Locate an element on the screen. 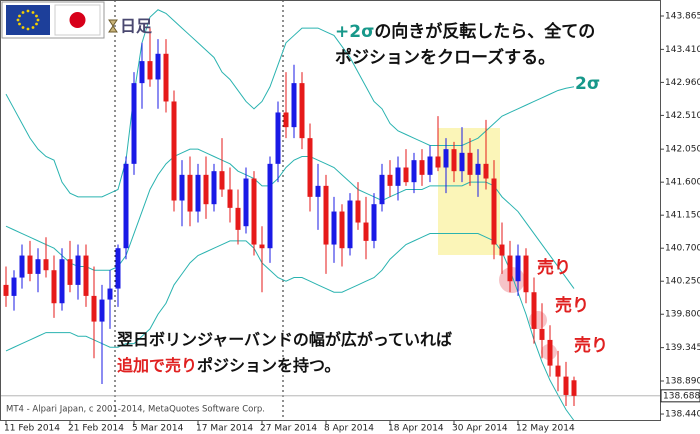 This screenshot has height=434, width=700. x-tick-label: 5 Mar 2014 is located at coordinates (158, 429).